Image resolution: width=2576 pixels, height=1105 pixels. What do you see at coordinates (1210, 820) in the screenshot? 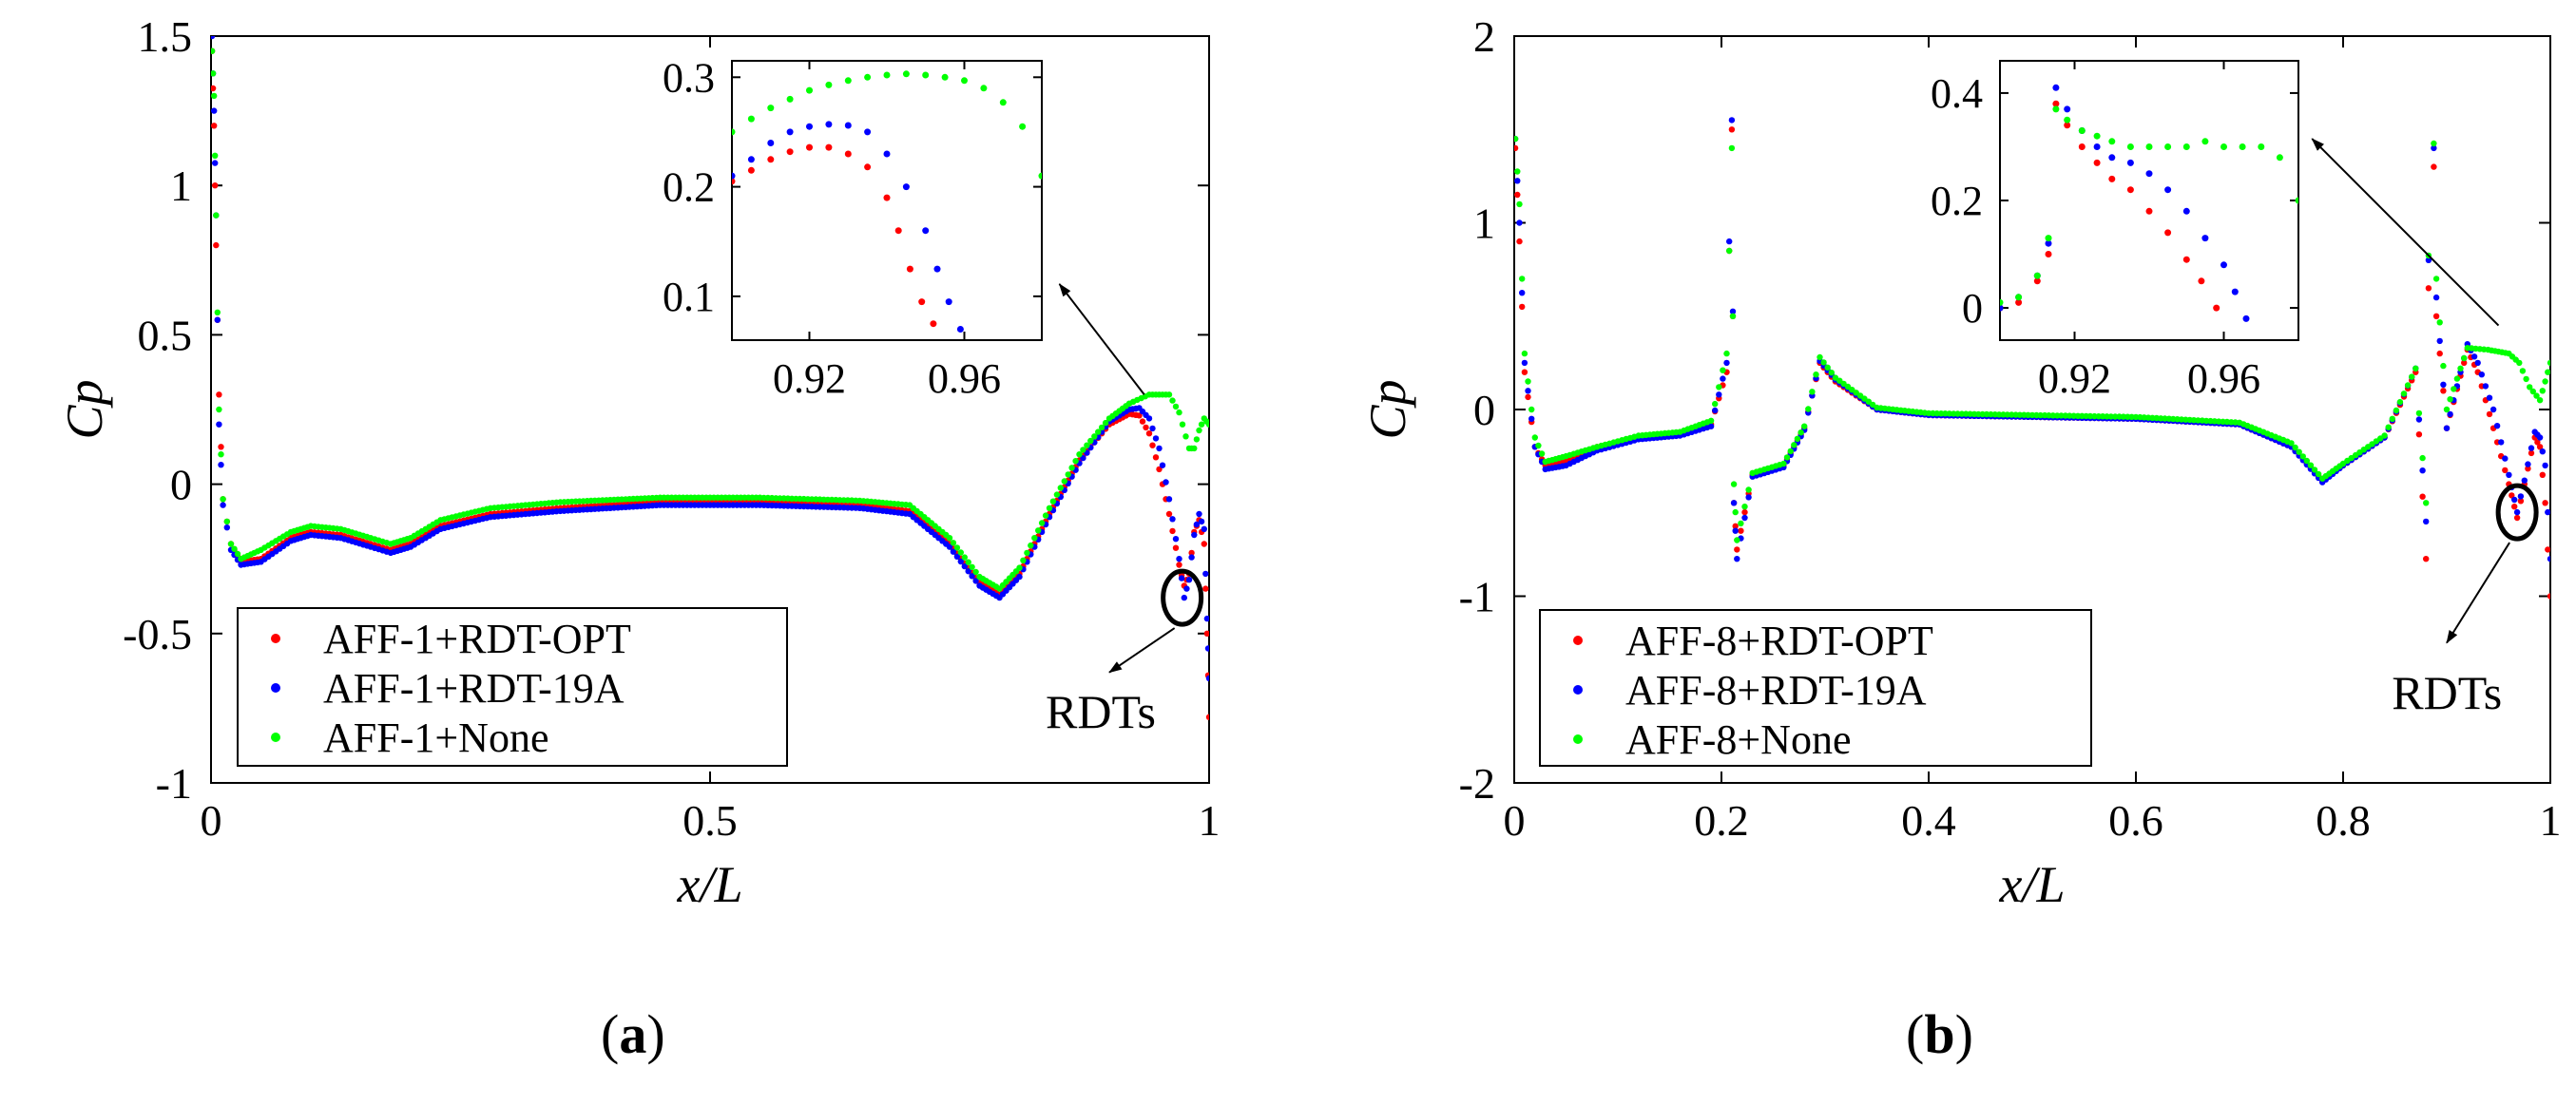
I see `x-tick-label: 1` at bounding box center [1210, 820].